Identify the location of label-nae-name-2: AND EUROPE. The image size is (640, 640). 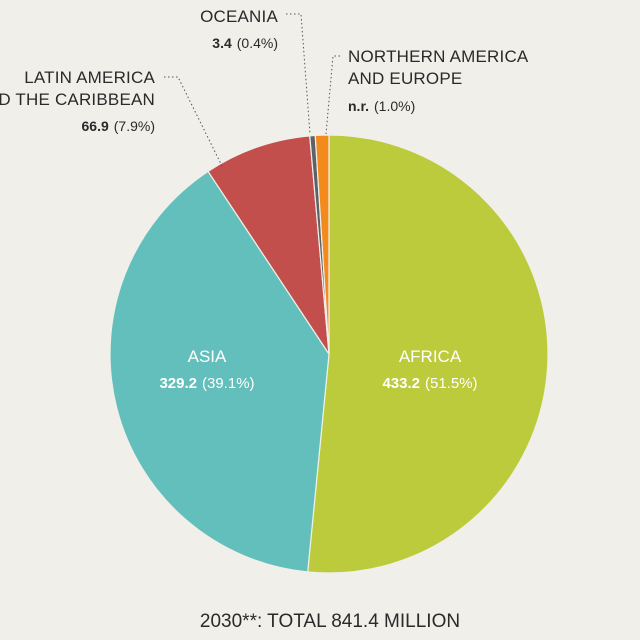
(405, 78).